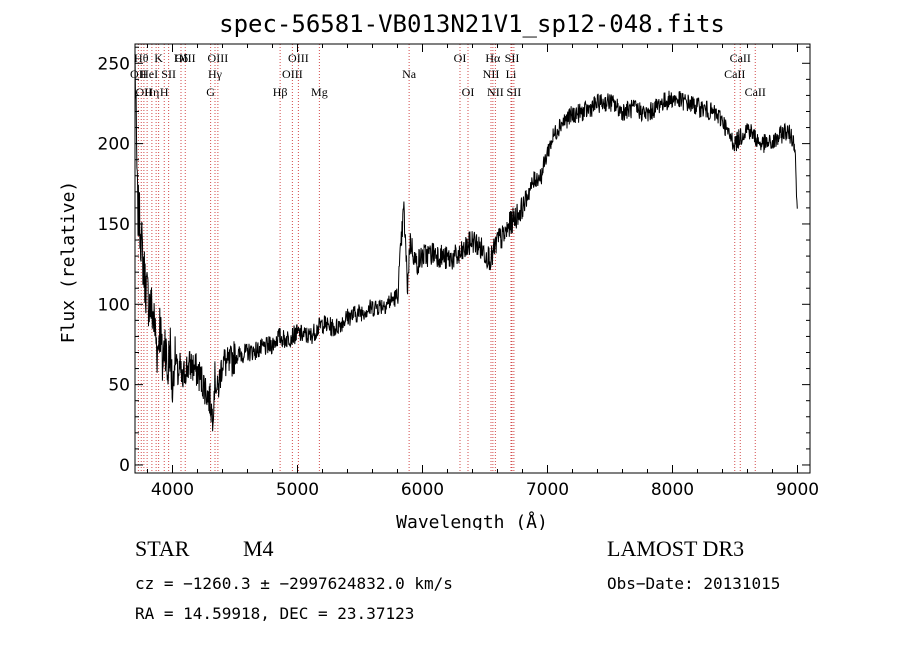 The height and width of the screenshot is (649, 900). I want to click on spectral-line-label: Hγ, so click(215, 74).